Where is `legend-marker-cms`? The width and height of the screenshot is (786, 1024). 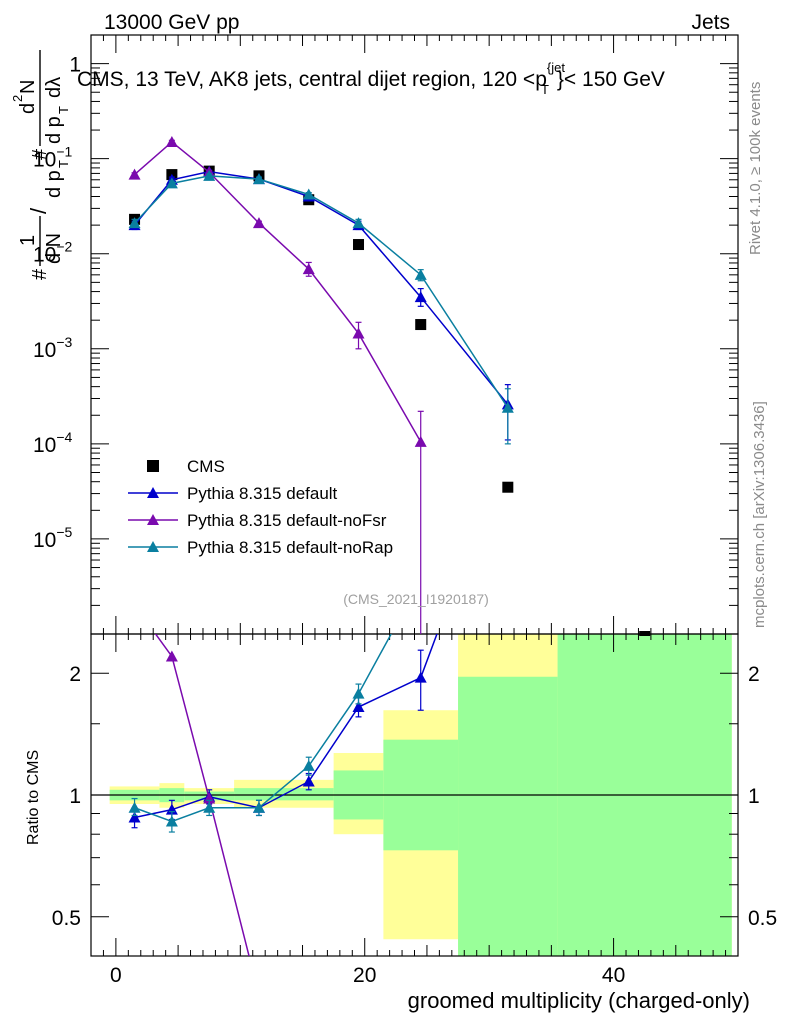 legend-marker-cms is located at coordinates (153, 466).